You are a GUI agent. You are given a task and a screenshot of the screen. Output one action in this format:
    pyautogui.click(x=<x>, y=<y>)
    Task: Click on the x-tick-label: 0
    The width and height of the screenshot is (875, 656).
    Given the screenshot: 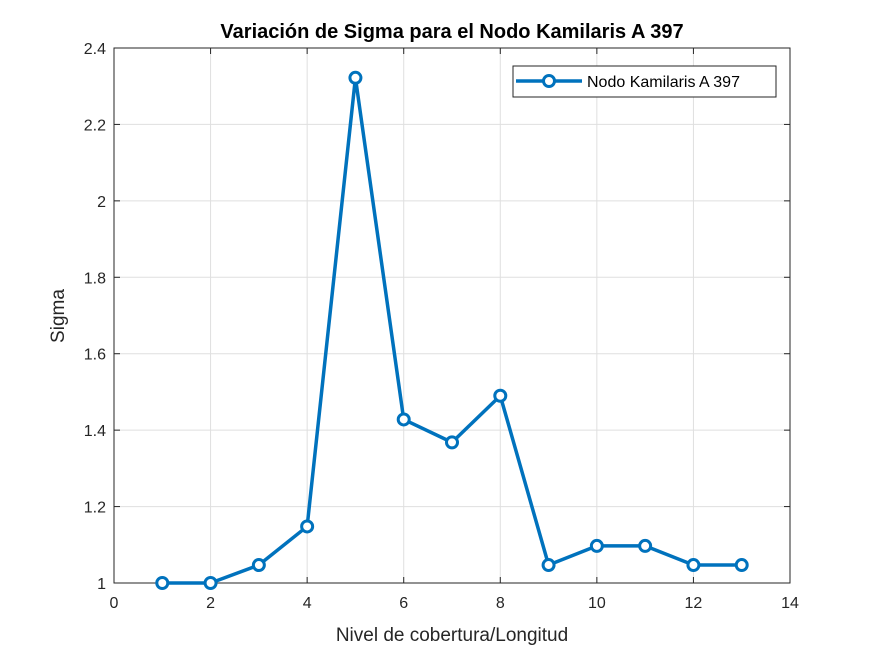 What is the action you would take?
    pyautogui.click(x=114, y=603)
    